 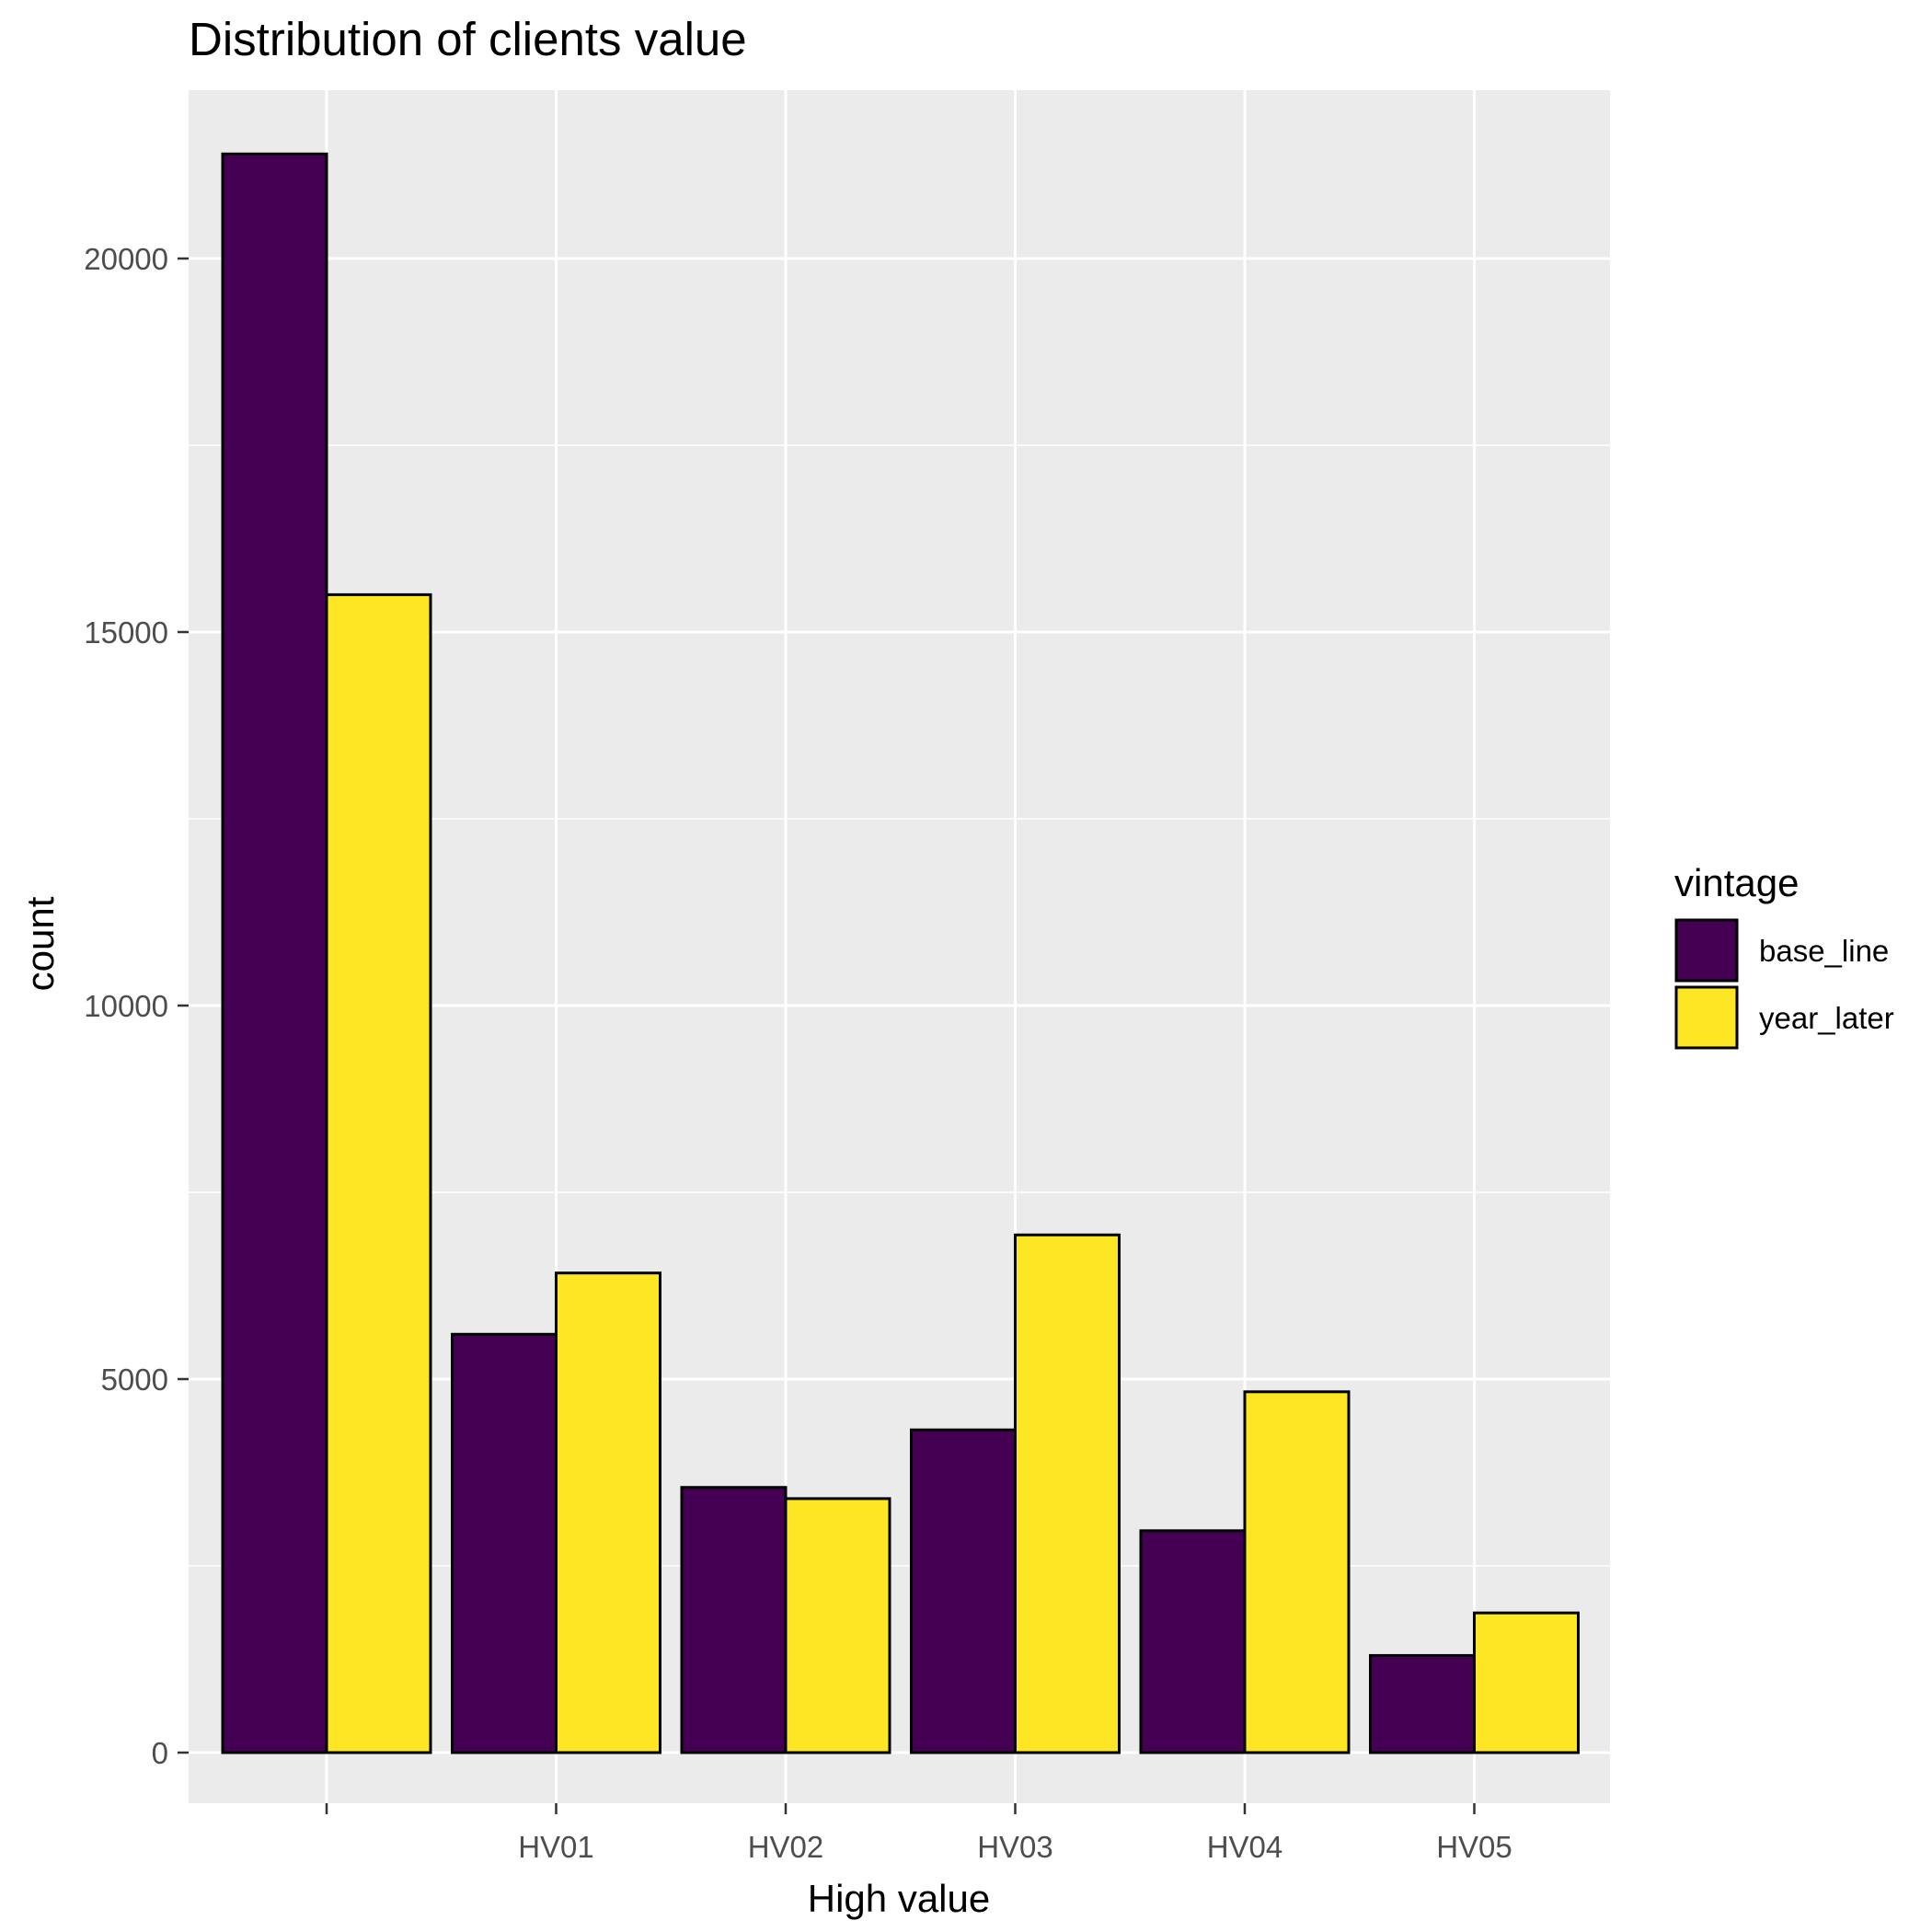 What do you see at coordinates (1474, 1847) in the screenshot?
I see `x-tick-label: HV05` at bounding box center [1474, 1847].